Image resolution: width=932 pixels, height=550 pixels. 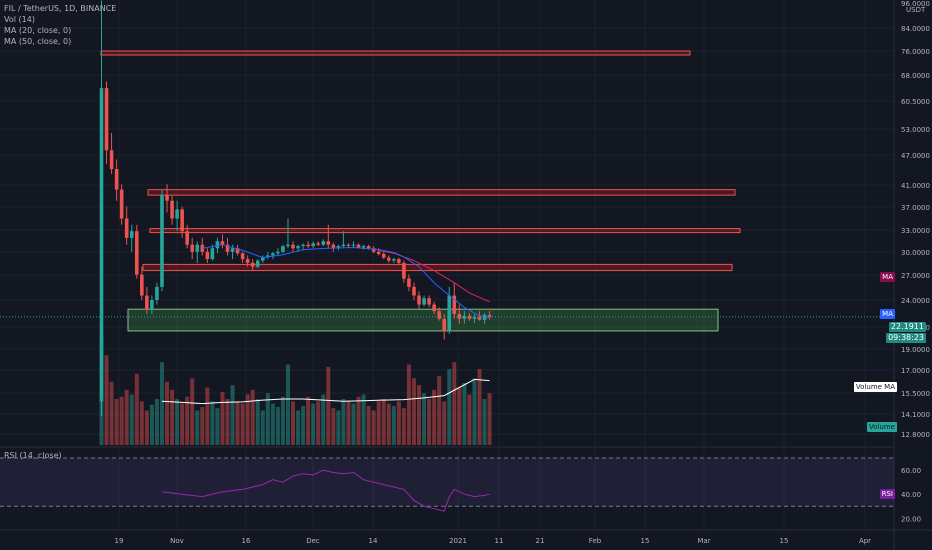 What do you see at coordinates (916, 10) in the screenshot?
I see `currency-label: USDT` at bounding box center [916, 10].